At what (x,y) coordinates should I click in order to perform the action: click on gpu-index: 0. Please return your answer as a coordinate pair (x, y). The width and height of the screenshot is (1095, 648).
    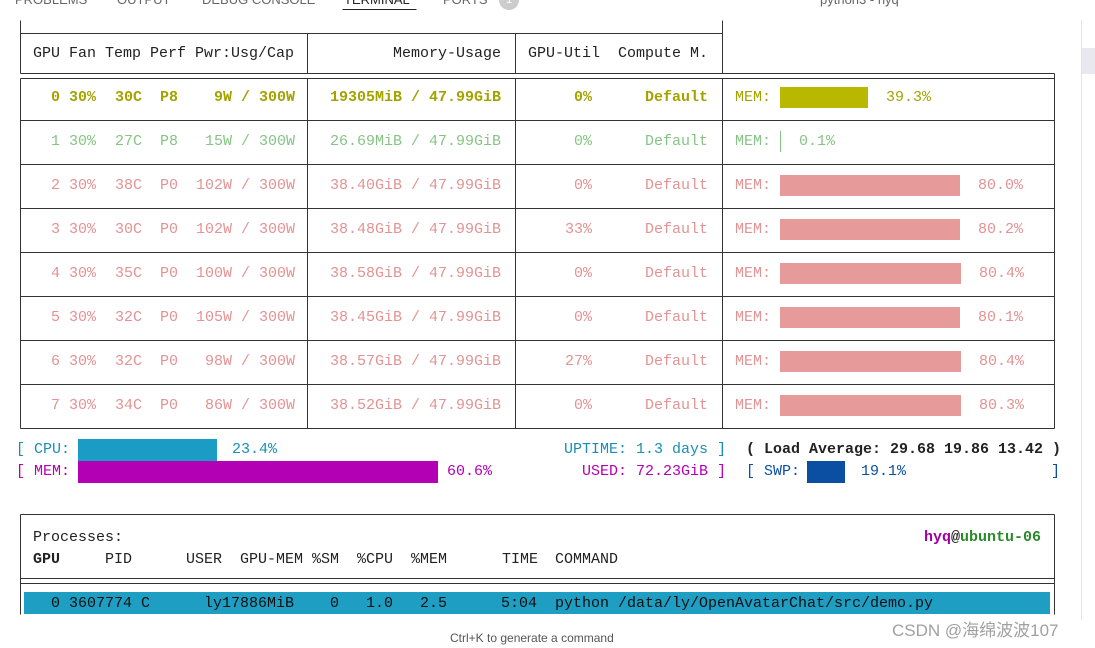
    Looking at the image, I should click on (56, 97).